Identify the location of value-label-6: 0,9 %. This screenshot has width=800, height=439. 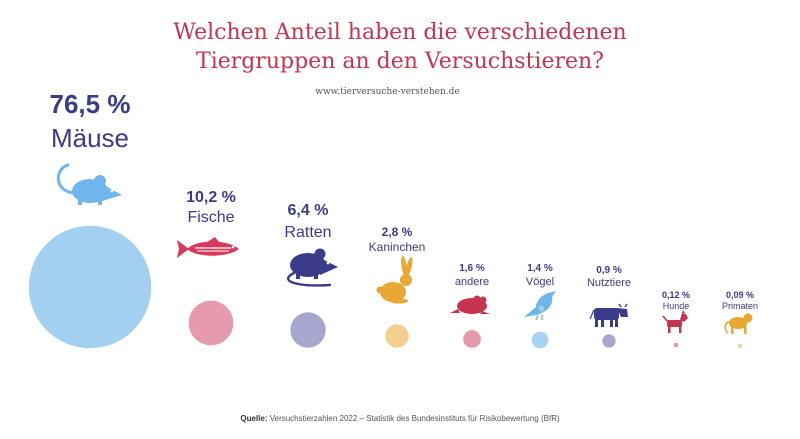
(609, 270).